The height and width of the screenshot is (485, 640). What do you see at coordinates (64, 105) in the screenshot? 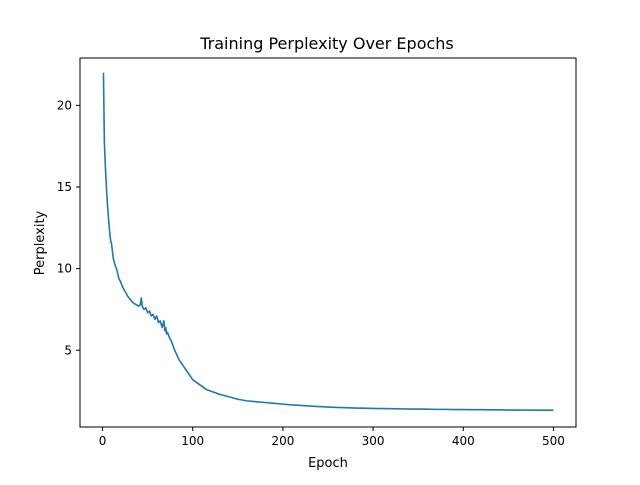
I see `y-tick-label: 20` at bounding box center [64, 105].